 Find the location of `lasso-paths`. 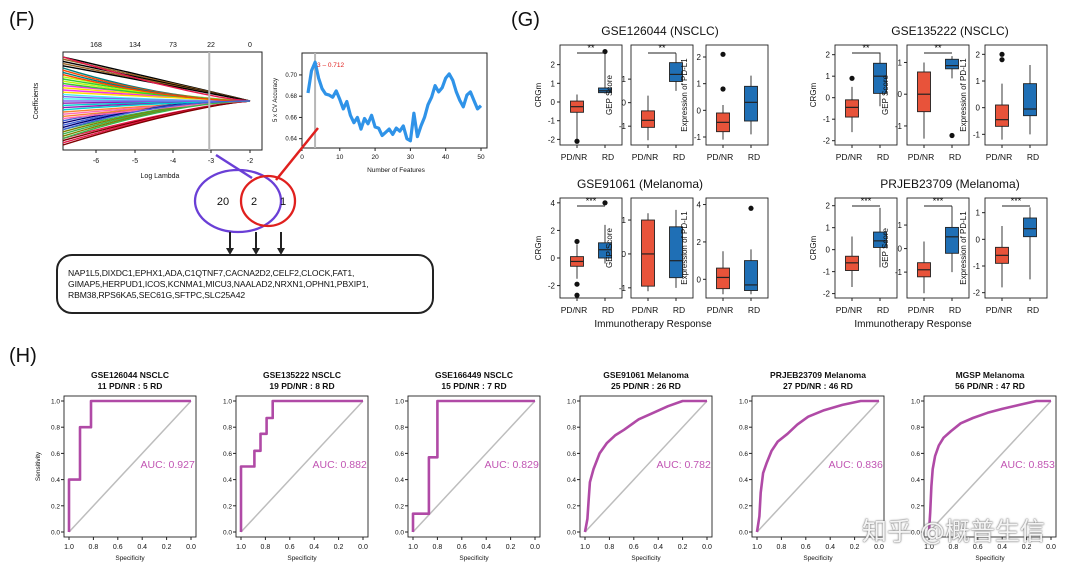

lasso-paths is located at coordinates (156, 101).